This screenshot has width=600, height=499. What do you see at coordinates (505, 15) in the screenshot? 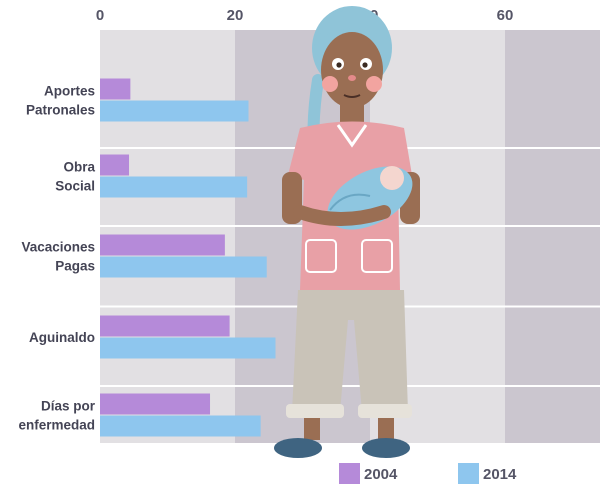
I see `x-tick-label: 60` at bounding box center [505, 15].